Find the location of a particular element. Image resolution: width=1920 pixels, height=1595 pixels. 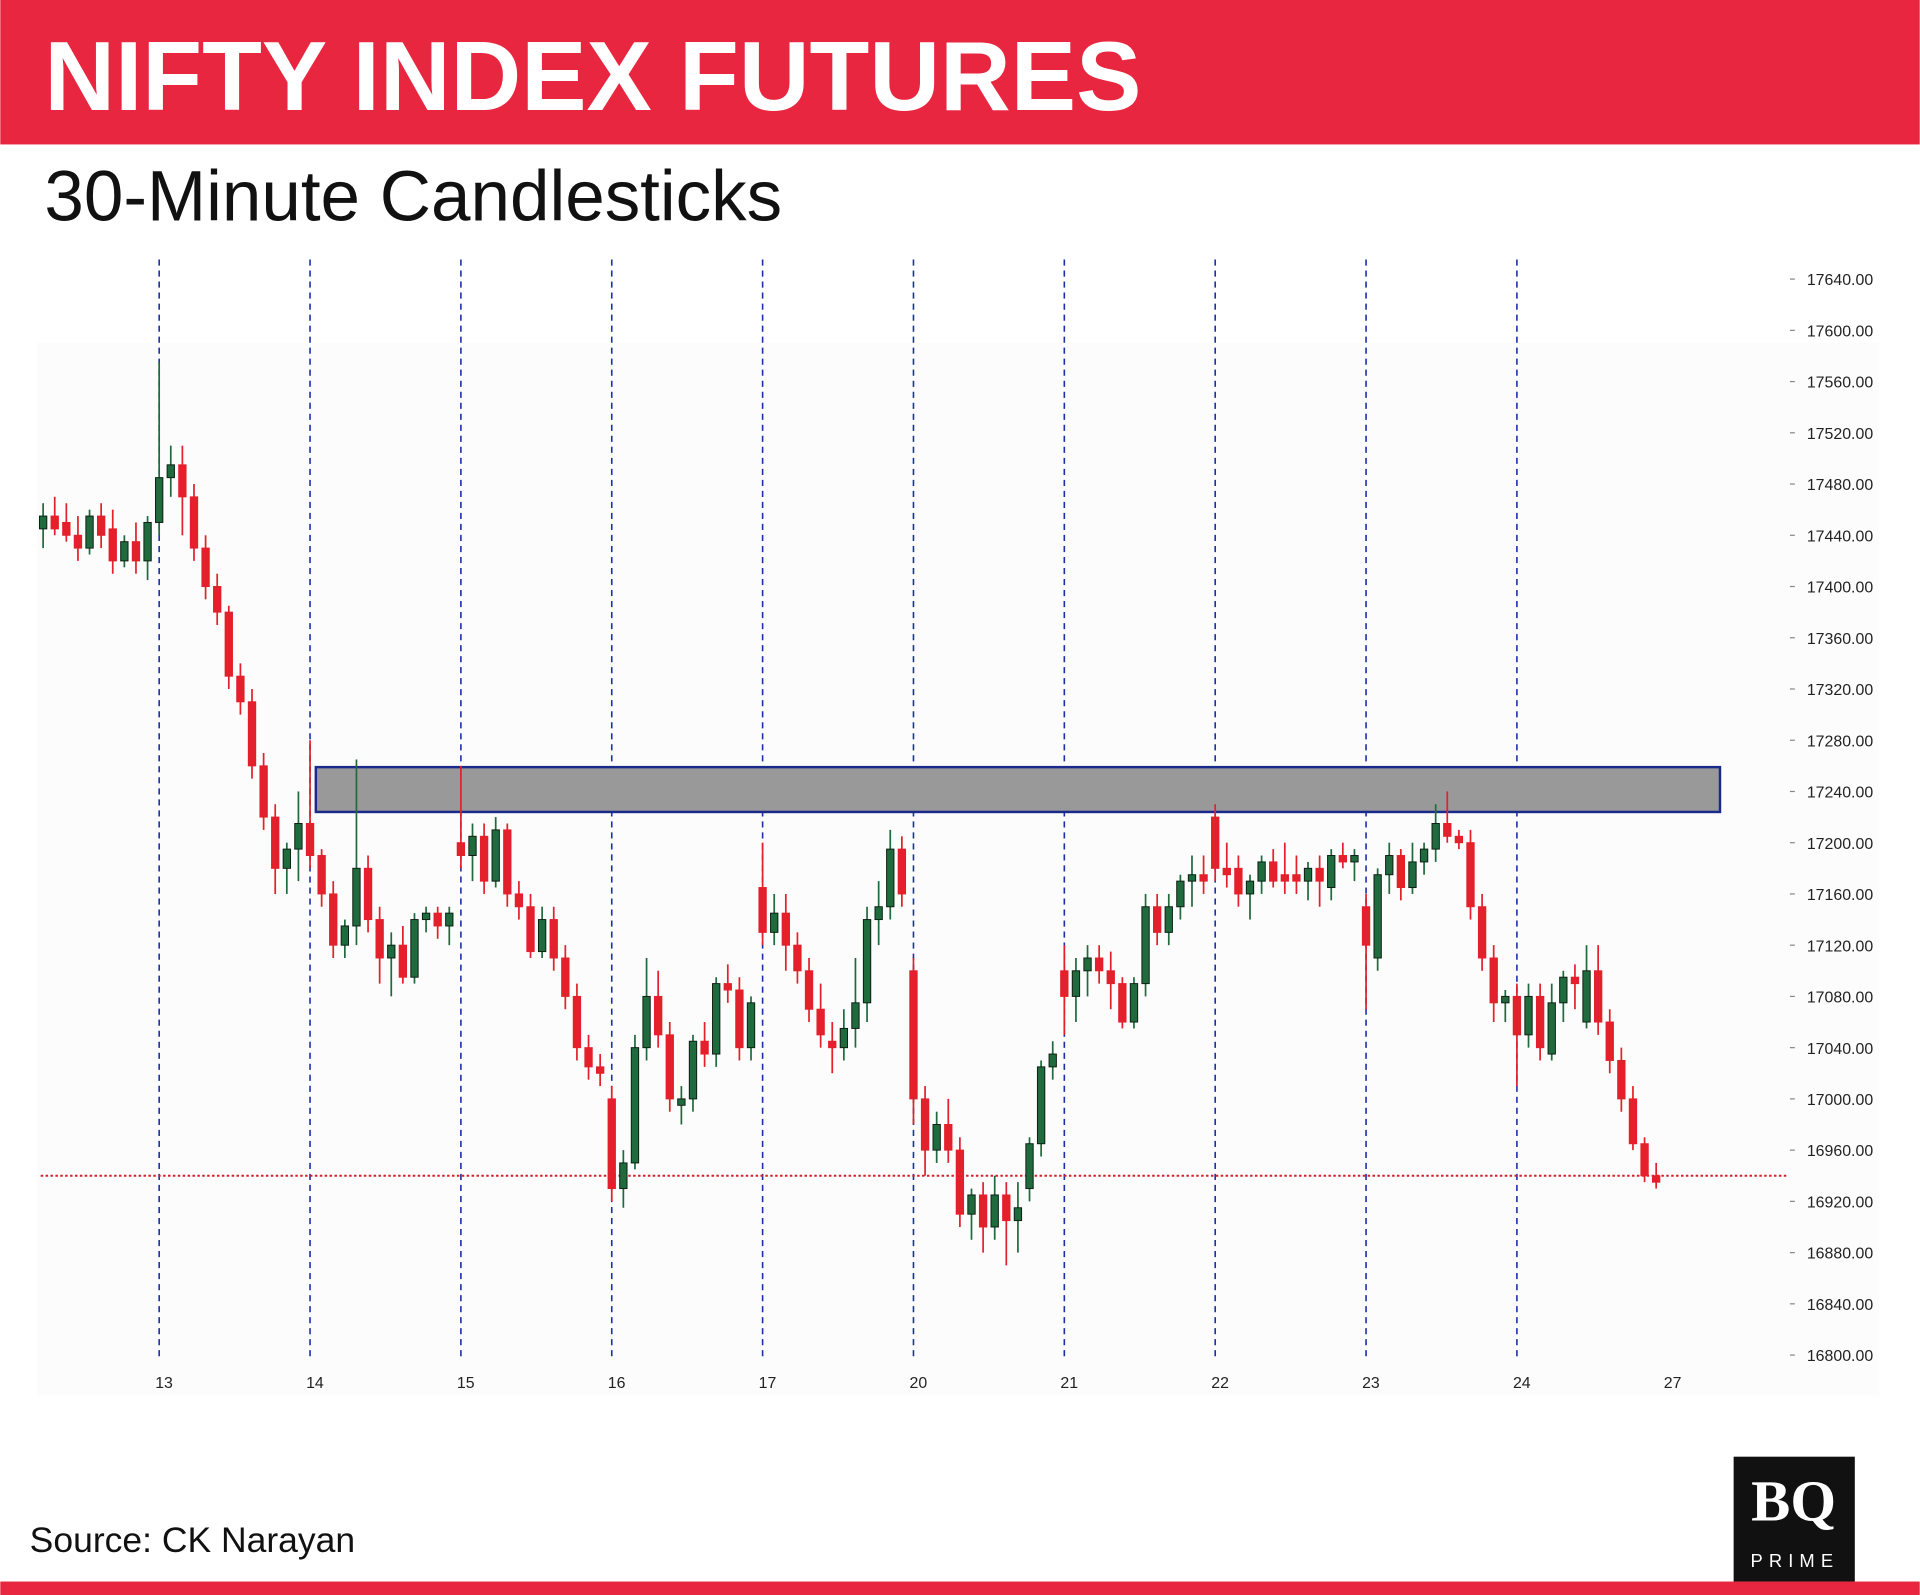

header-bar is located at coordinates (960, 72).